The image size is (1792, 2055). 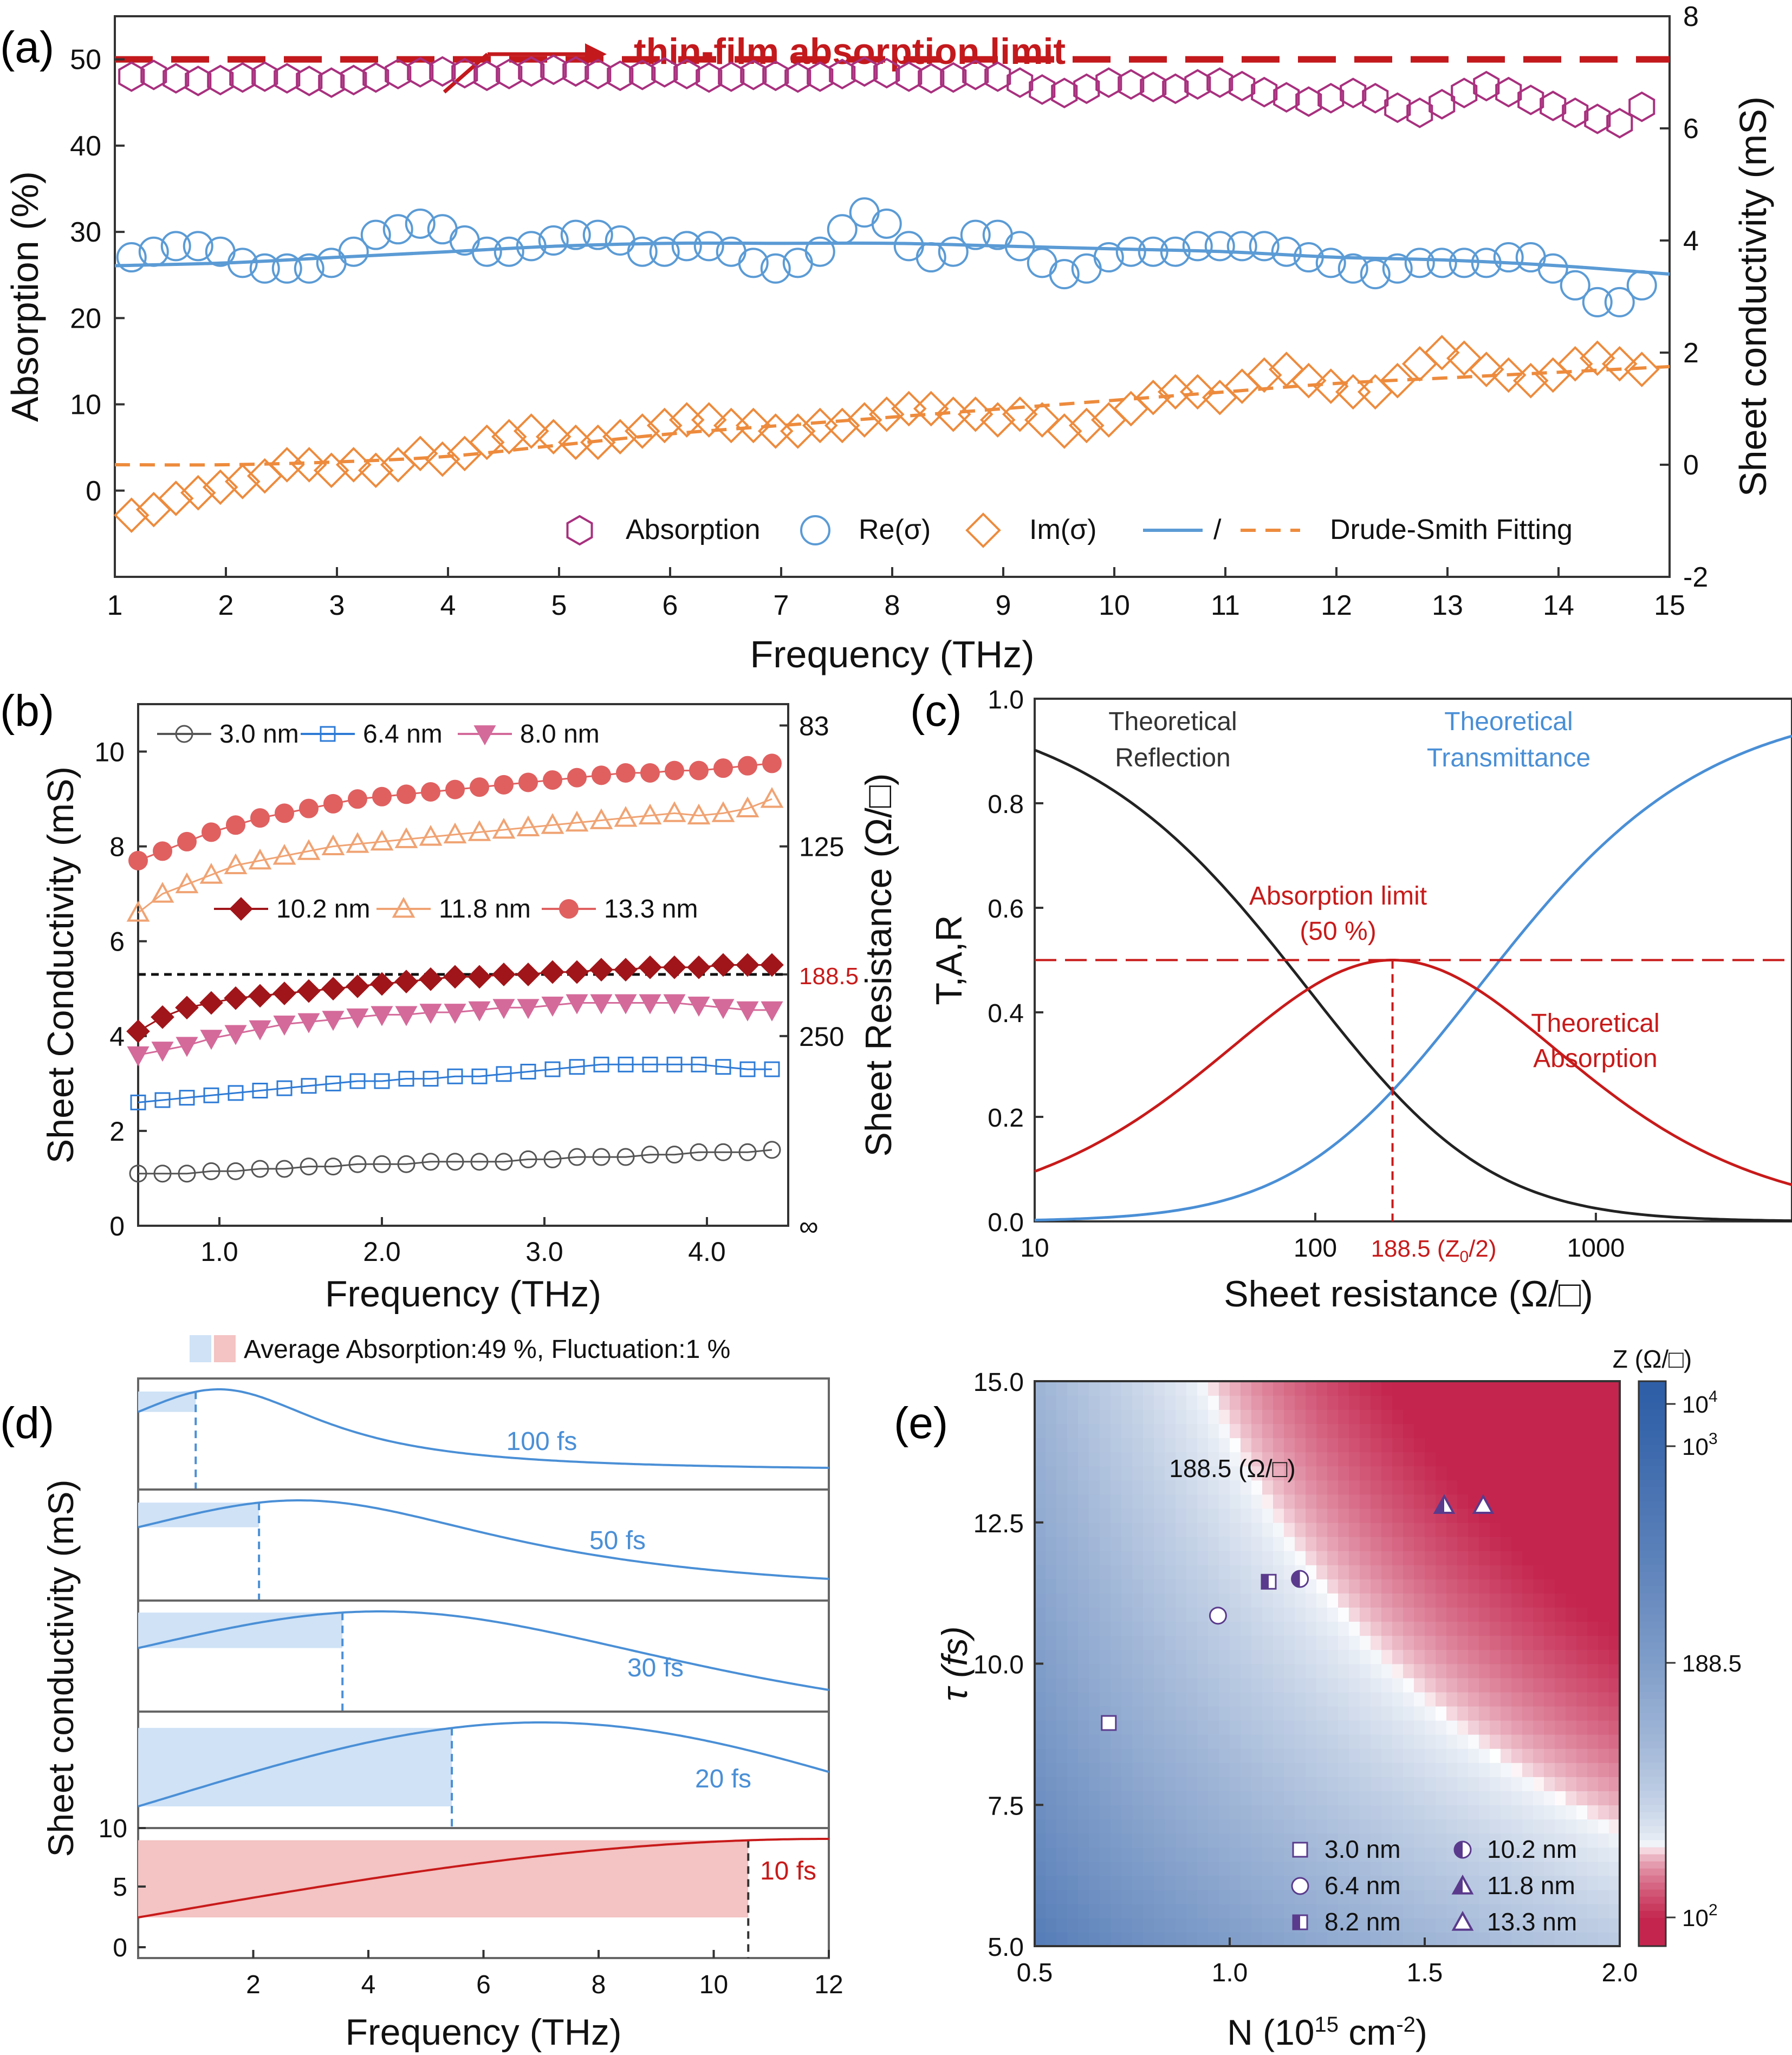 I want to click on y-tick-label: 2, so click(x=117, y=1132).